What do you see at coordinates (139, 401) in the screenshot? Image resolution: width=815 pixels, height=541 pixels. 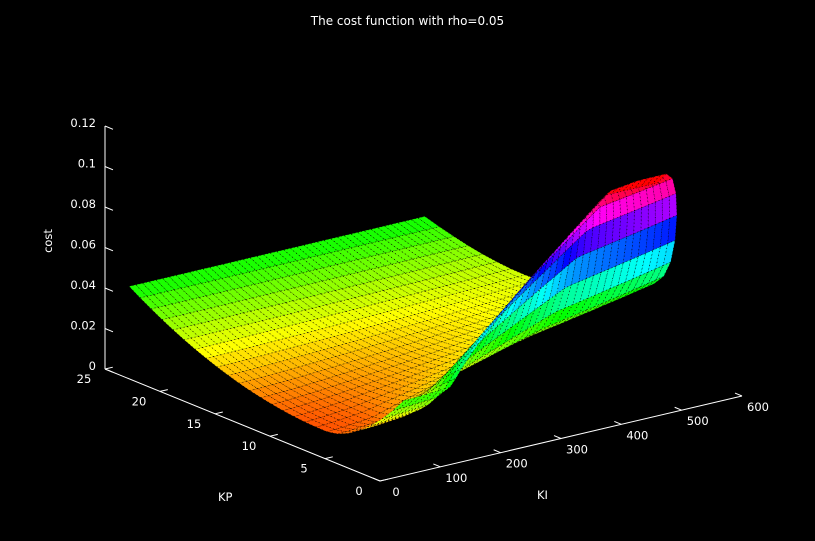 I see `y-tick-label: 20` at bounding box center [139, 401].